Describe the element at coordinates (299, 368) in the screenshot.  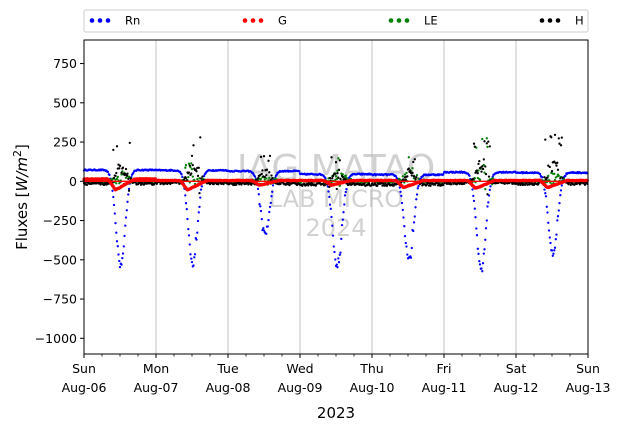
I see `x-tick-day: Wed` at that location.